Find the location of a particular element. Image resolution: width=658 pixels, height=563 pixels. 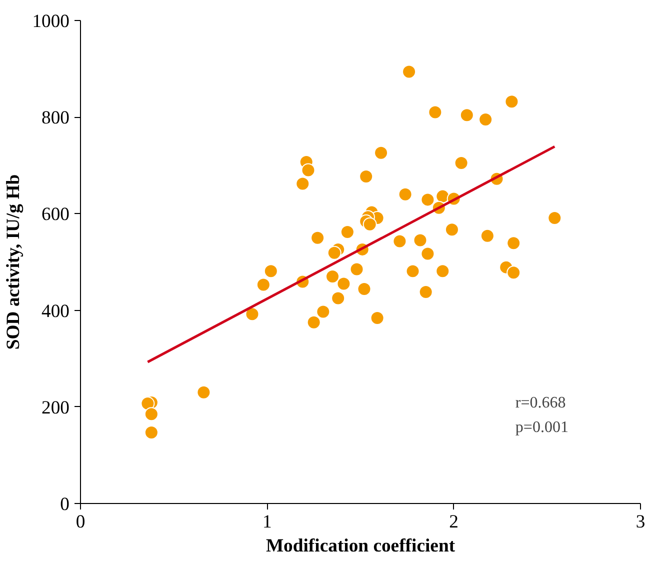

y-tick-label: 400 is located at coordinates (56, 311).